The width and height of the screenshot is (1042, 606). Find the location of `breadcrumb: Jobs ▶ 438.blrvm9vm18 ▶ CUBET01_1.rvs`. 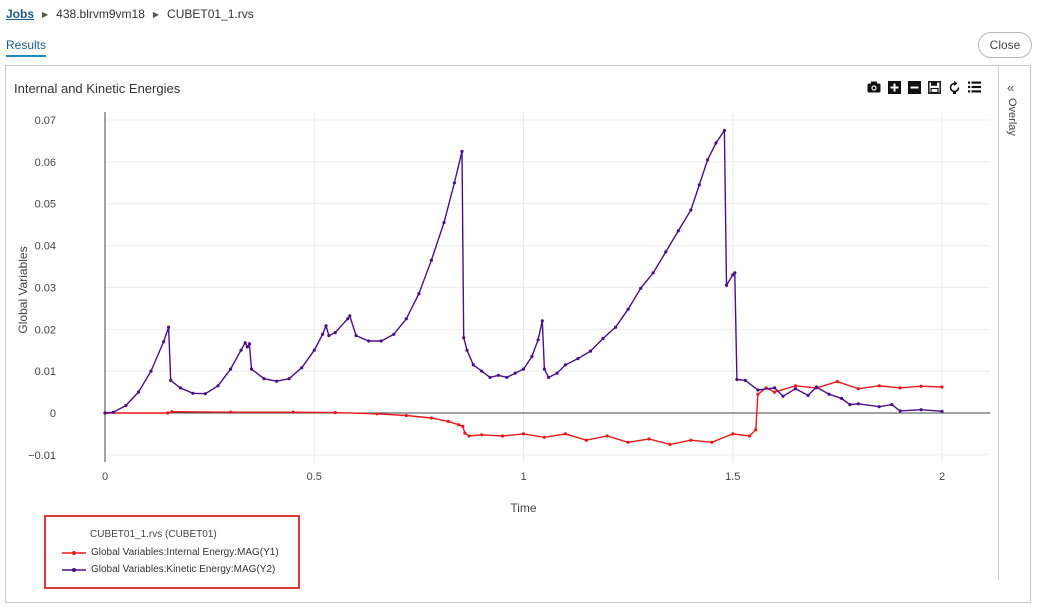

breadcrumb: Jobs ▶ 438.blrvm9vm18 ▶ CUBET01_1.rvs is located at coordinates (130, 14).